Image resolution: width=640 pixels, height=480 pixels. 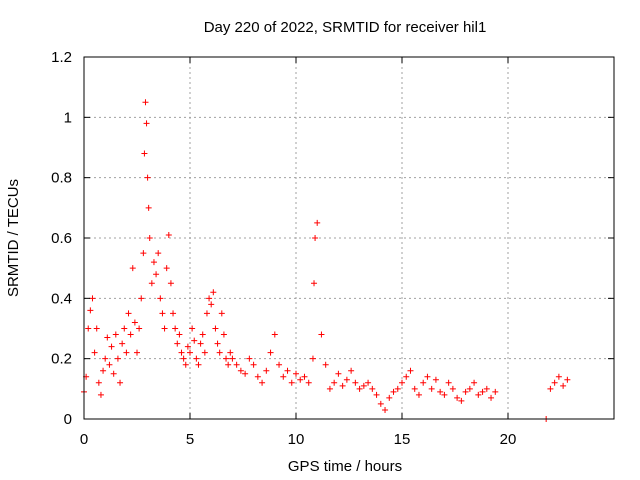 I want to click on x-tick-label: 10, so click(x=296, y=439).